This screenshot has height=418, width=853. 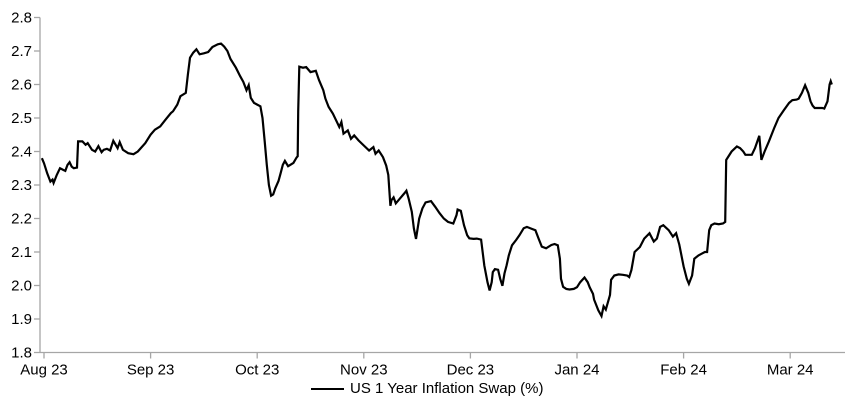 What do you see at coordinates (21, 219) in the screenshot?
I see `y-tick-label: 2.2` at bounding box center [21, 219].